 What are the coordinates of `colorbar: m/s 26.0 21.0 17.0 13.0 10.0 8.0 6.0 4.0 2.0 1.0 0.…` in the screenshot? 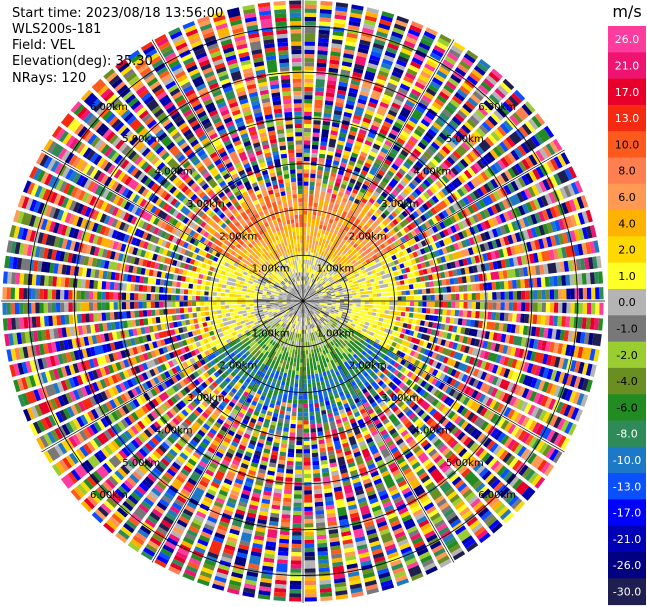 It's located at (627, 304).